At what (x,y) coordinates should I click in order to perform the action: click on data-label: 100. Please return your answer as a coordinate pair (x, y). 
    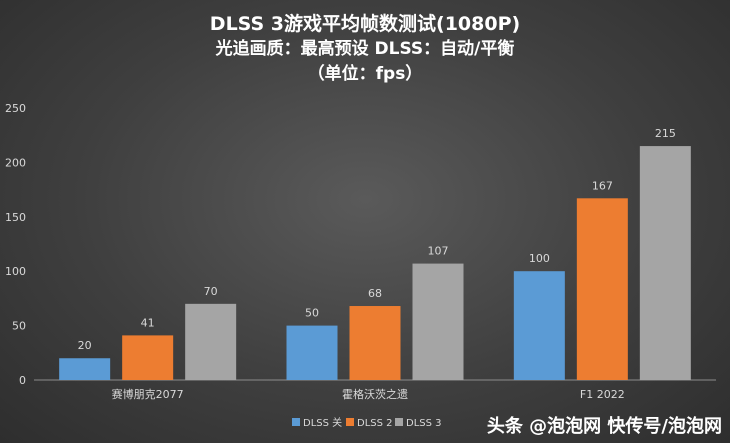
    Looking at the image, I should click on (539, 258).